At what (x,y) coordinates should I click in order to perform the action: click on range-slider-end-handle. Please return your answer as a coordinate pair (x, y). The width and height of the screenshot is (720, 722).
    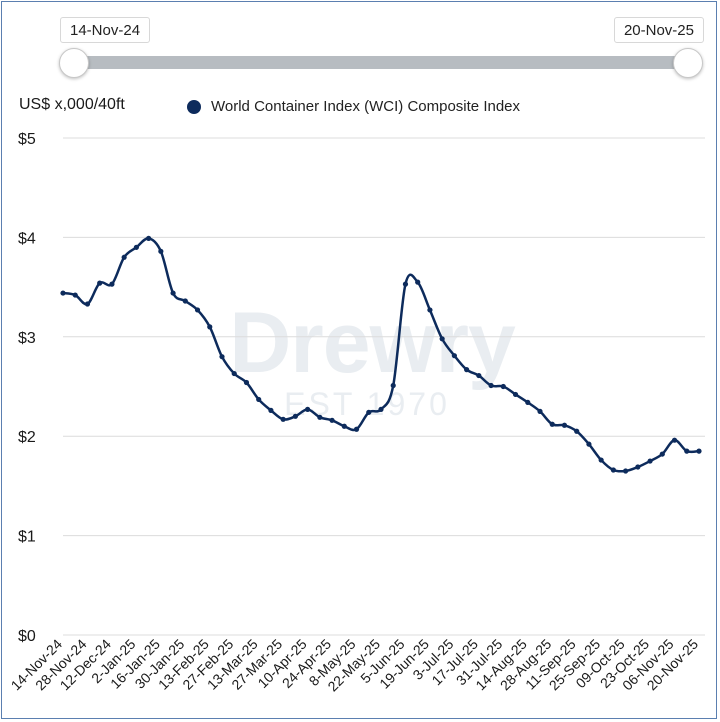
    Looking at the image, I should click on (688, 63).